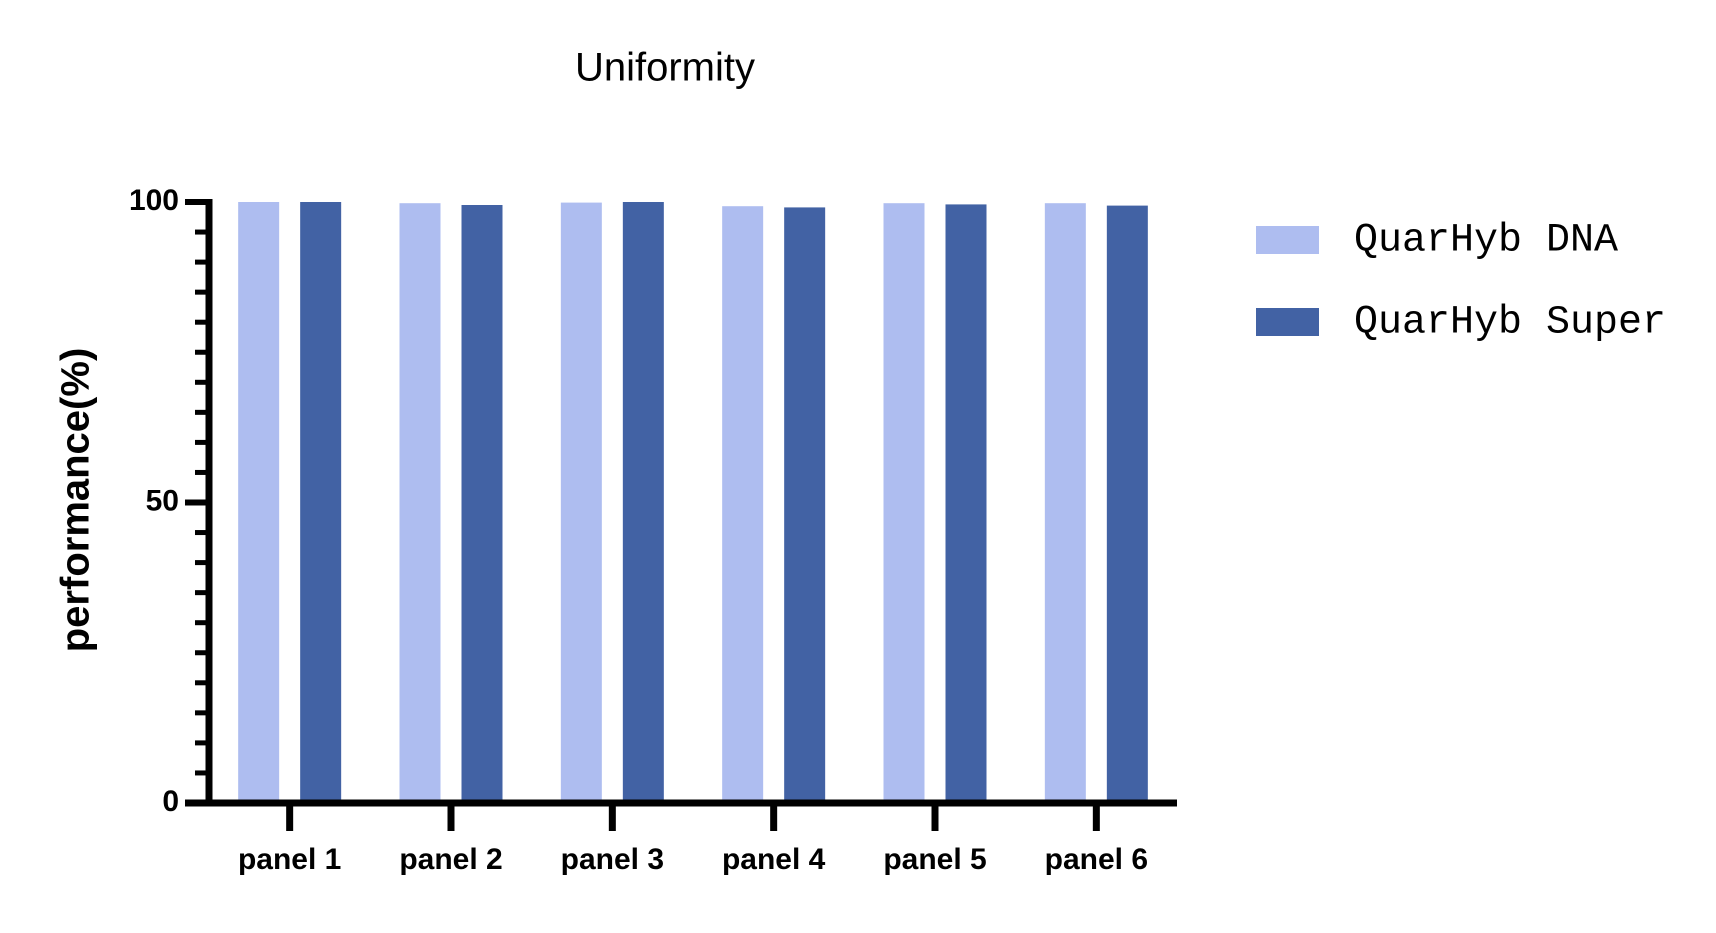  Describe the element at coordinates (612, 859) in the screenshot. I see `x-tick-label: panel 3` at that location.